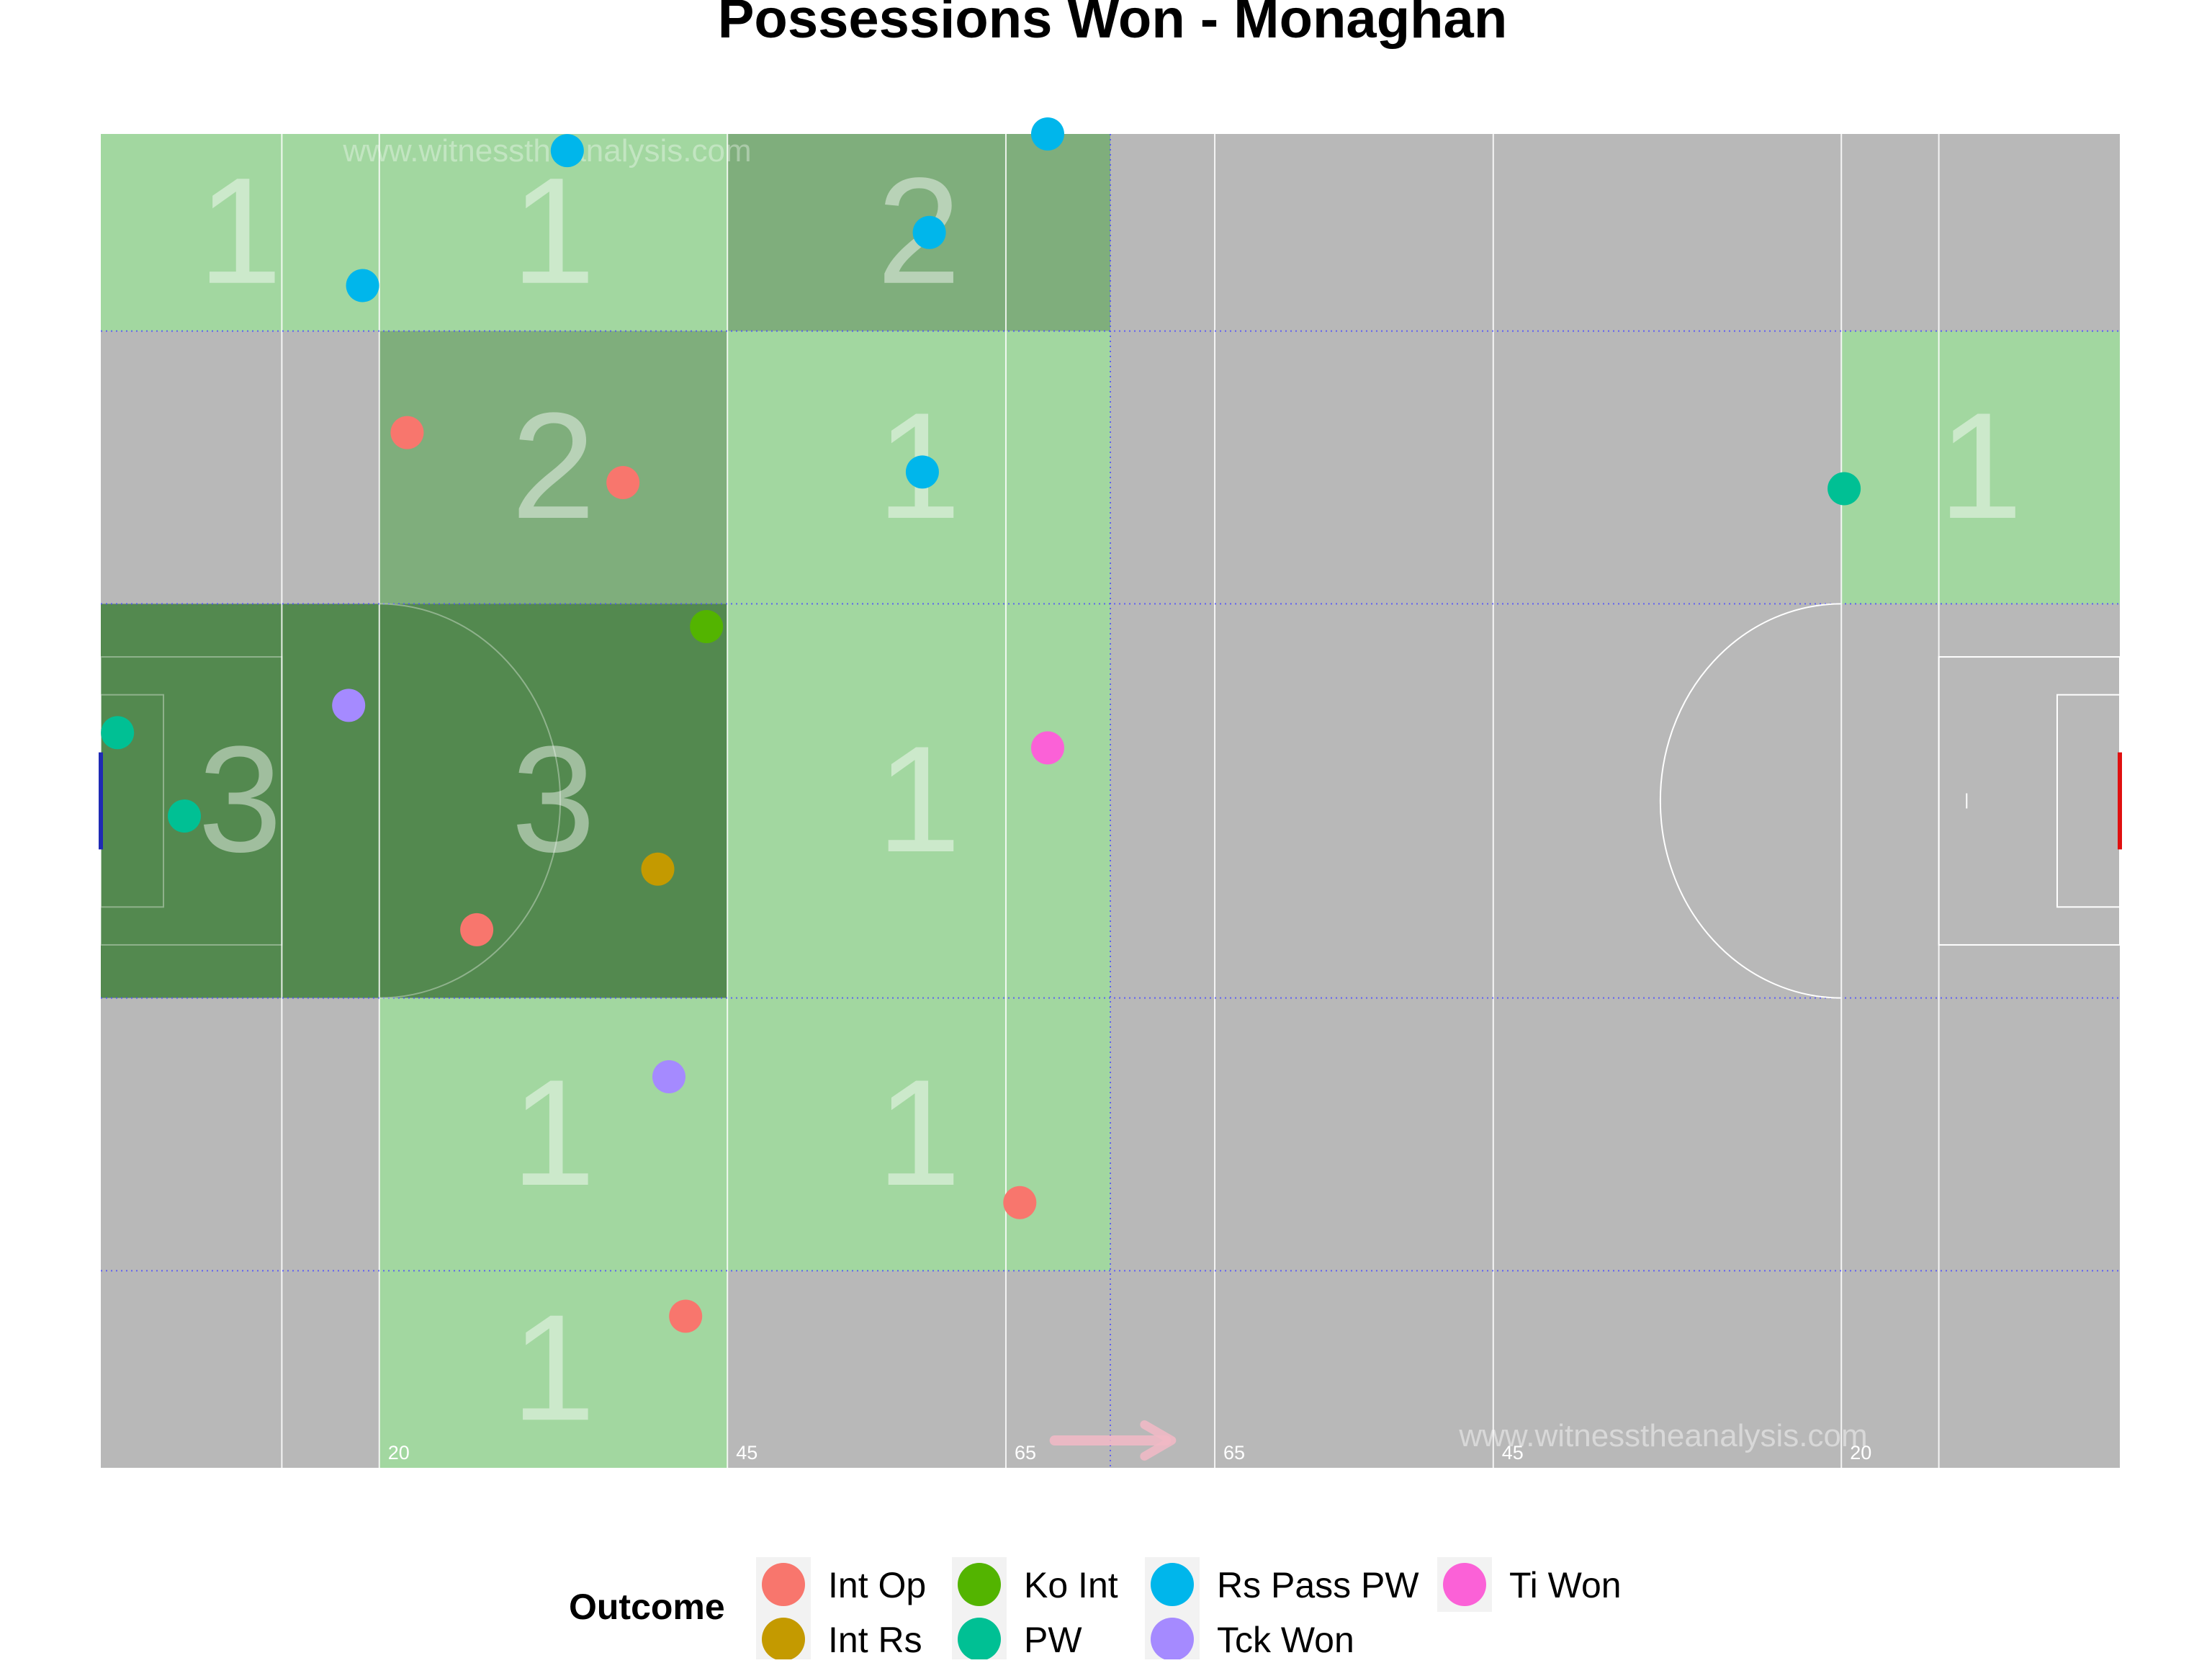 The image size is (2212, 1663). Describe the element at coordinates (470, 801) in the screenshot. I see `left-arc` at that location.